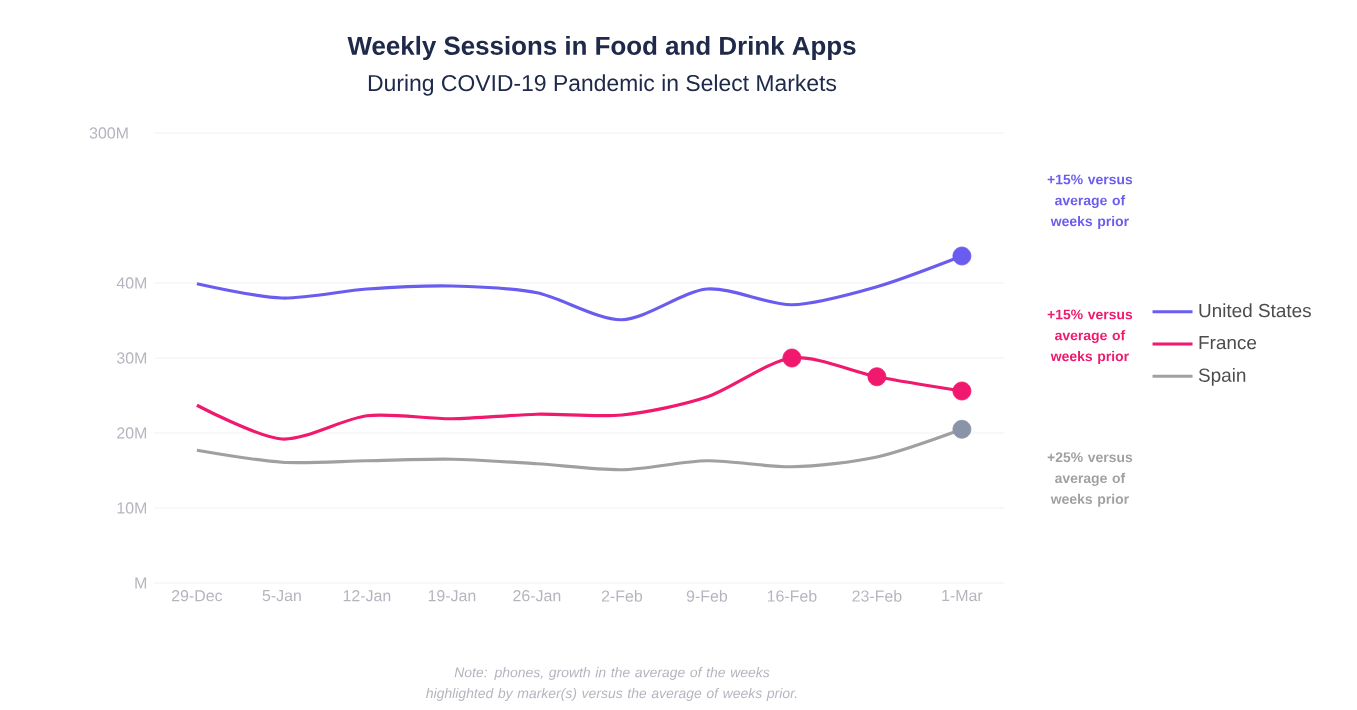  What do you see at coordinates (611, 684) in the screenshot?
I see `text: Note: phones, growth in the average of the weeks highlighted by marker(s) versus the average of weeks prior.` at bounding box center [611, 684].